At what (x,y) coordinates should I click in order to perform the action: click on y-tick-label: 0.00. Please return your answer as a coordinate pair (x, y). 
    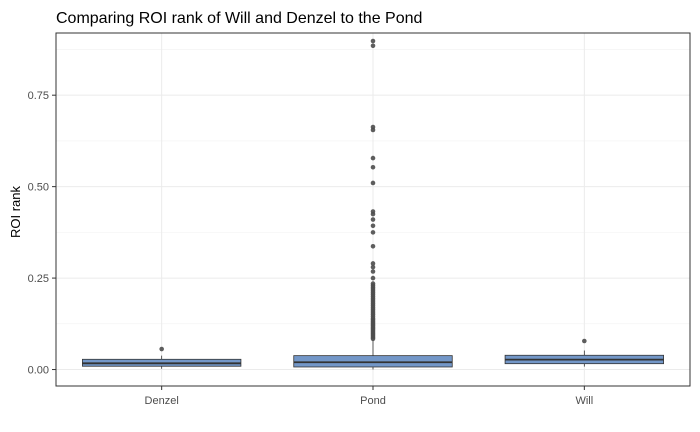
    Looking at the image, I should click on (38, 371).